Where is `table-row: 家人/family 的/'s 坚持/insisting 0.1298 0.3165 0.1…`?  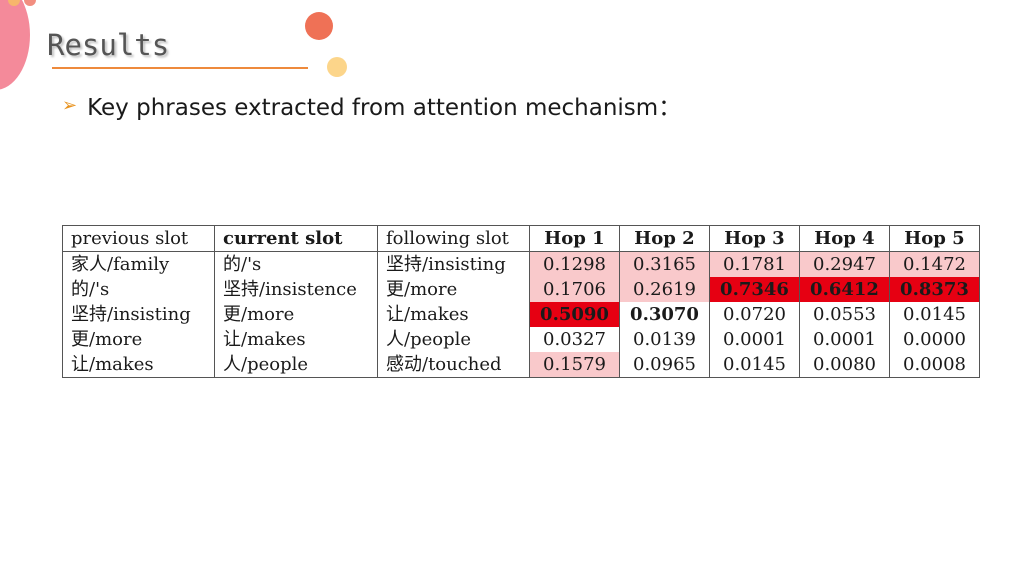
table-row: 家人/family 的/'s 坚持/insisting 0.1298 0.3165 0.1… is located at coordinates (521, 264).